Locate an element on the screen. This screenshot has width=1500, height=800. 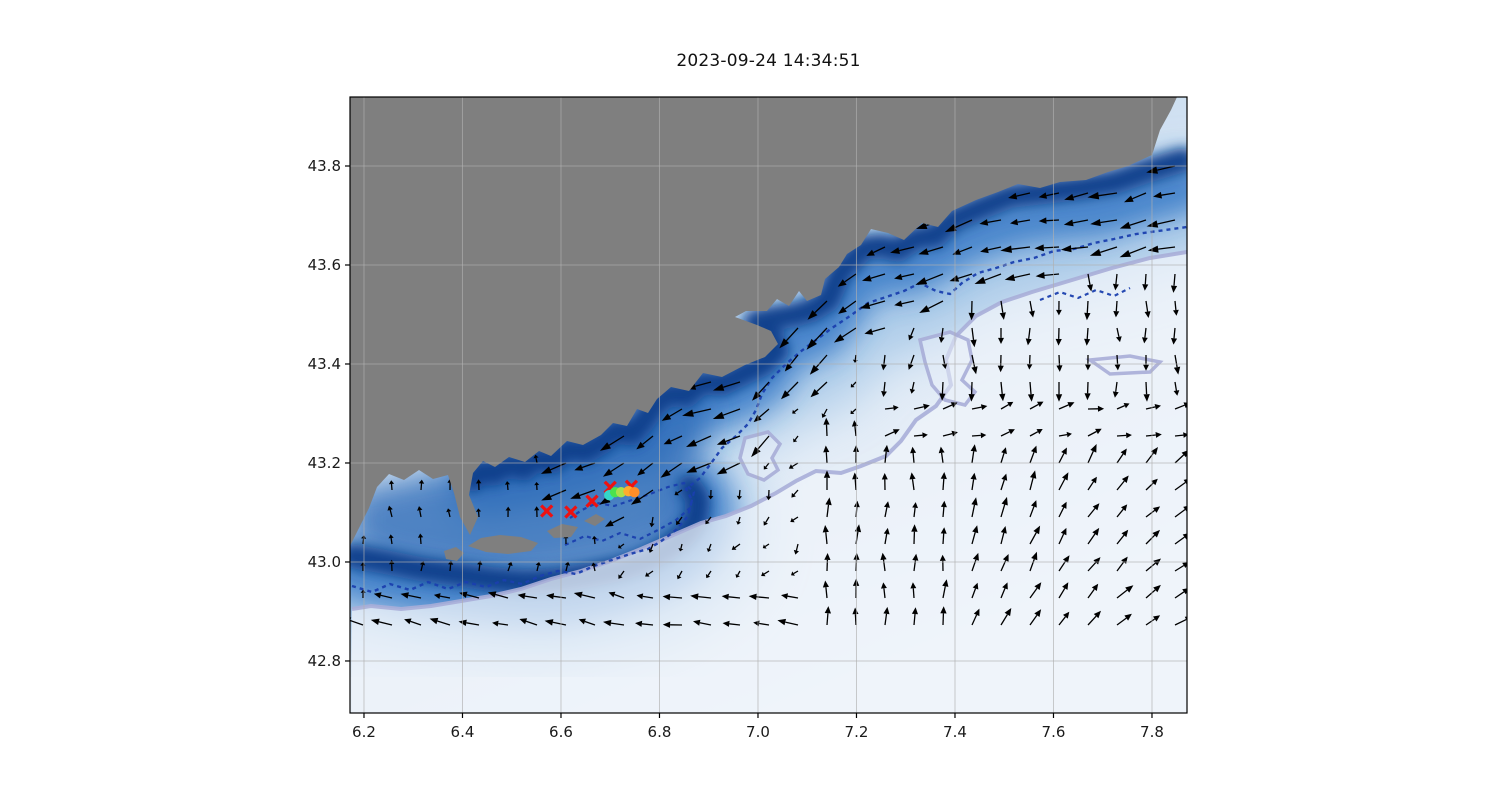
isobath-contour-dashed is located at coordinates (630, 514).